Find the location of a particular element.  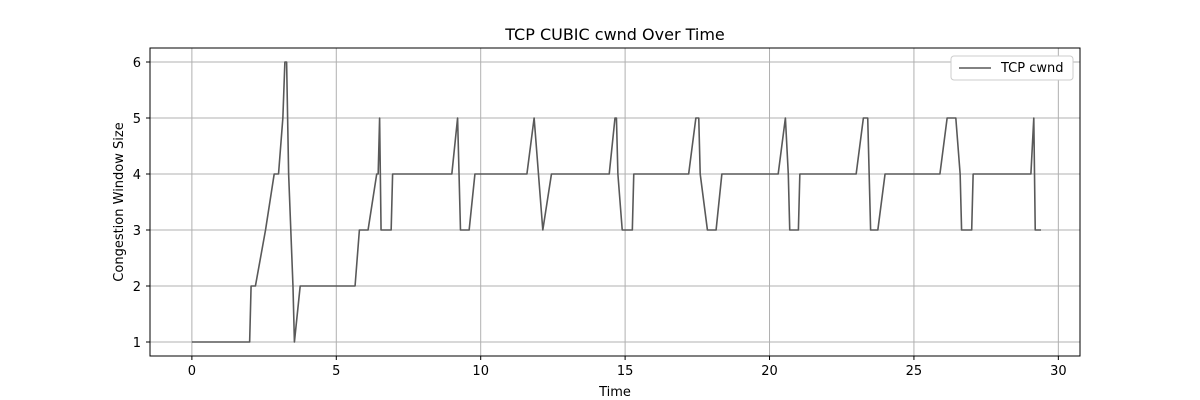

x-tick-label: 10 is located at coordinates (480, 371).